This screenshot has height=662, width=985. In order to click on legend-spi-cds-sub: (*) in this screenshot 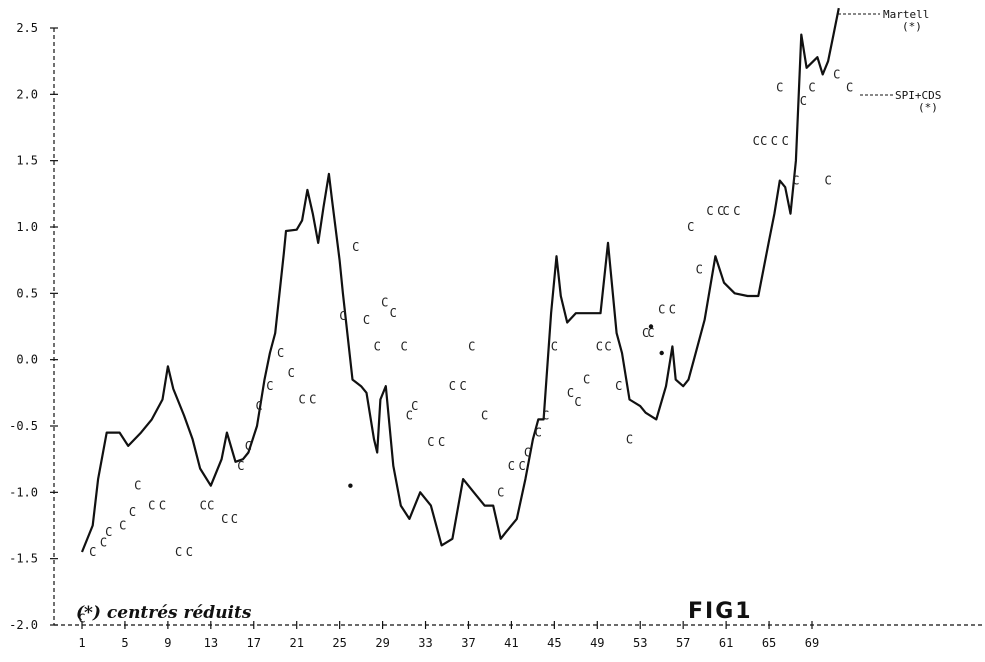, I will do `click(928, 107)`.